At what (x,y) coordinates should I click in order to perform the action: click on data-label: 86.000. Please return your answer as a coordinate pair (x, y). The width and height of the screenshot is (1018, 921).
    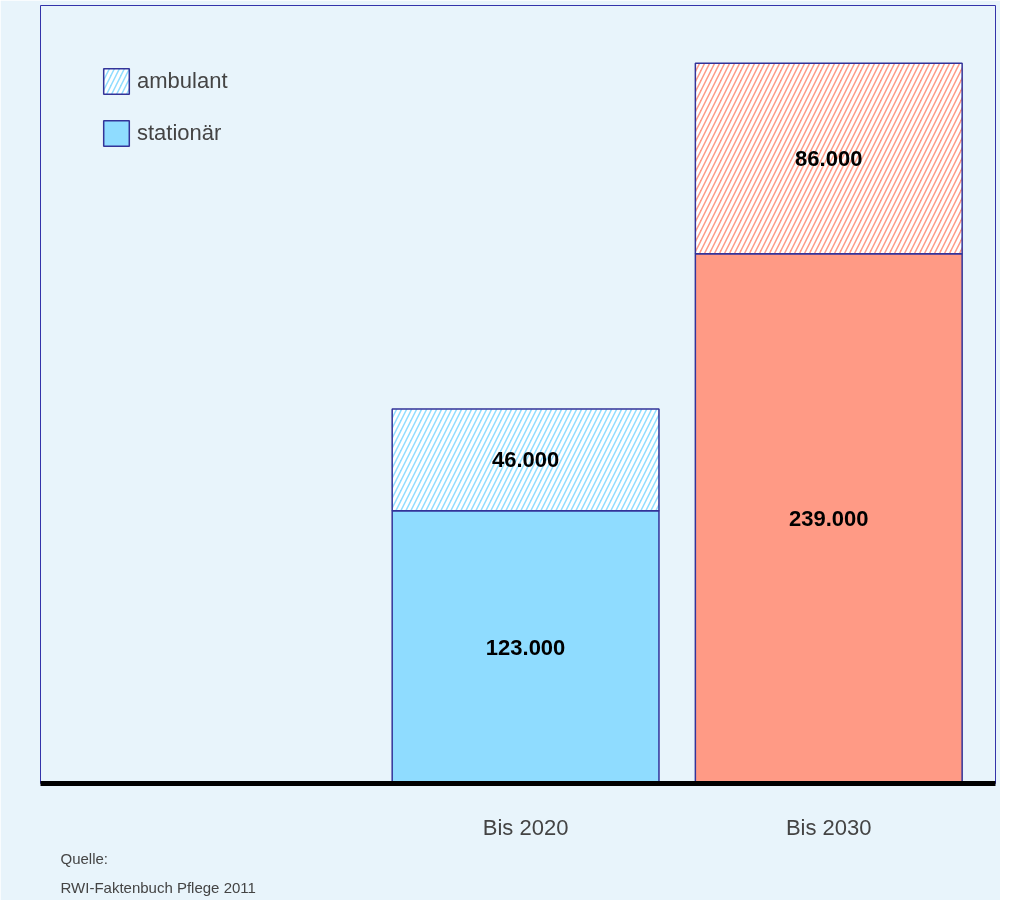
    Looking at the image, I should click on (829, 158).